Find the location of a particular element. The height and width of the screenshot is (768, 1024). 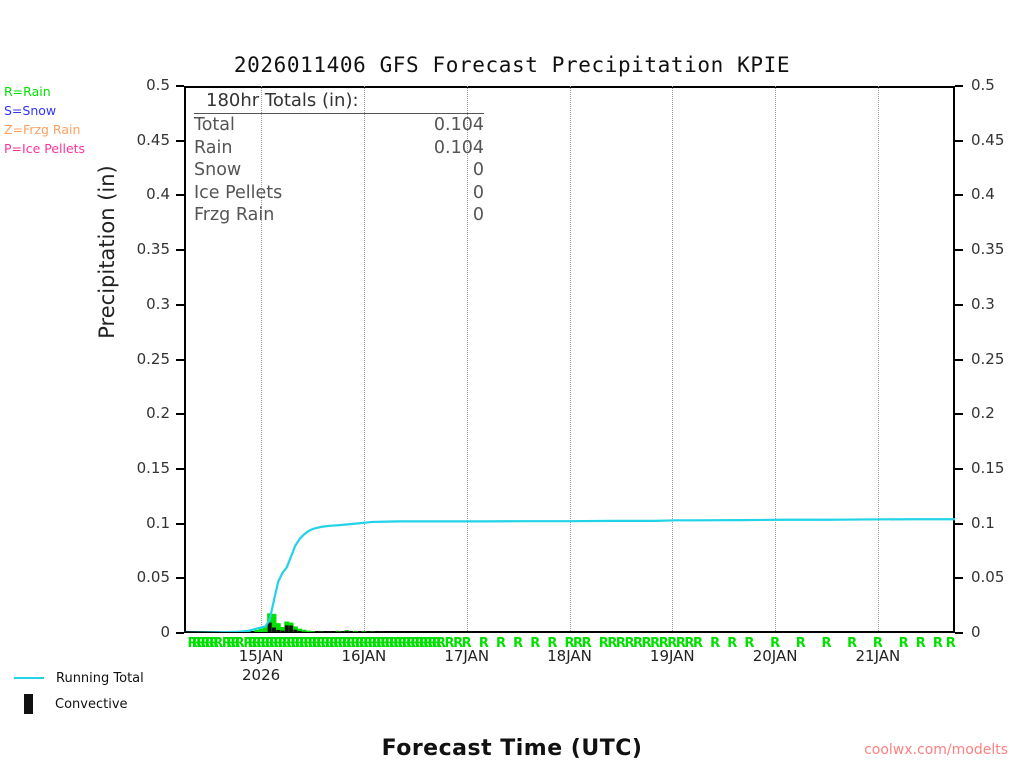

y-tick-right-0.2: 0.2 is located at coordinates (983, 413).